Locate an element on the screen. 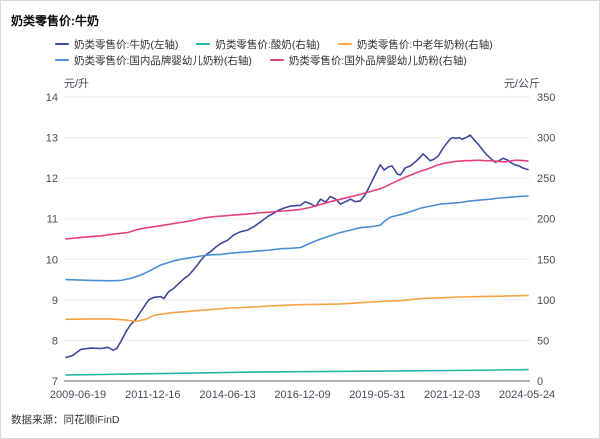 This screenshot has height=439, width=600. legend-item: 奶类零售价:国内品牌婴幼儿奶粉(右轴) is located at coordinates (153, 60).